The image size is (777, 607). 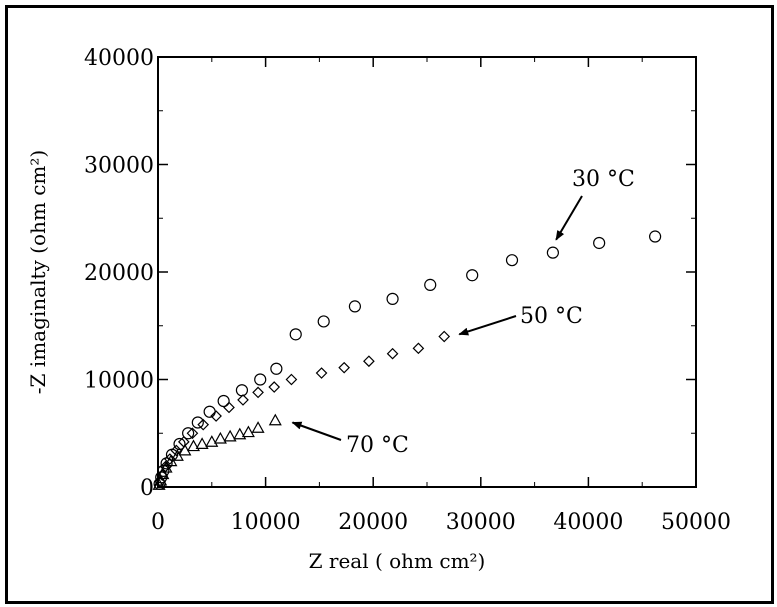 I want to click on y-tick-label: 10000, so click(x=119, y=381).